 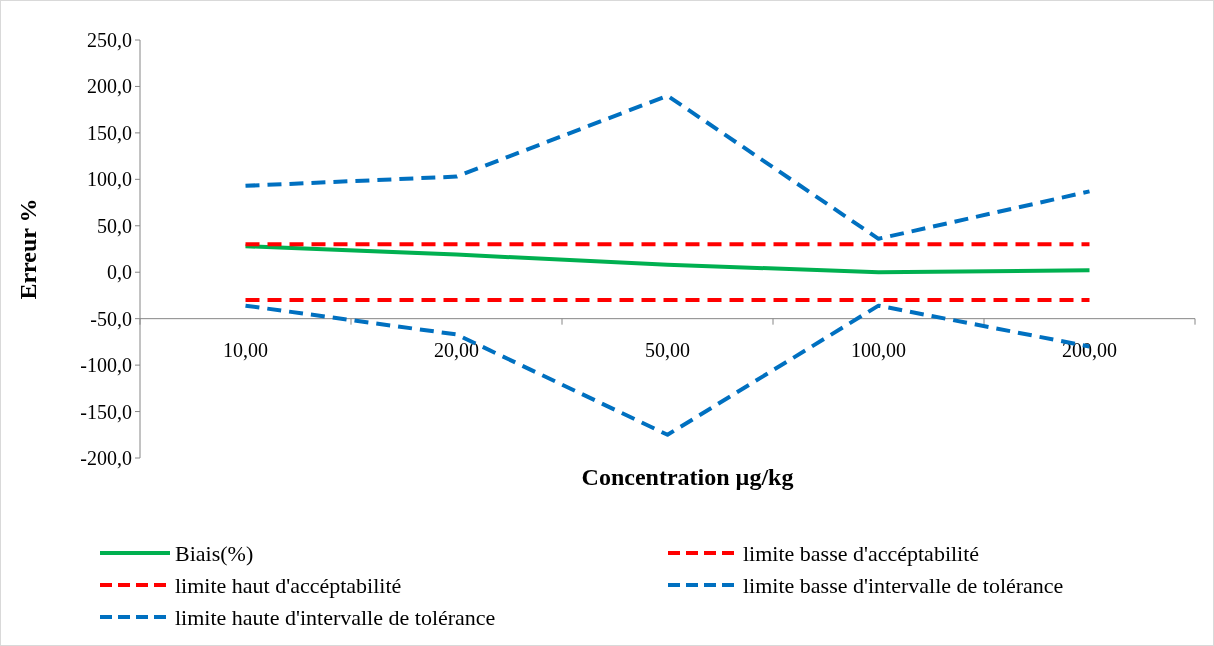 I want to click on y-tick-label: 150,0, so click(x=109, y=132).